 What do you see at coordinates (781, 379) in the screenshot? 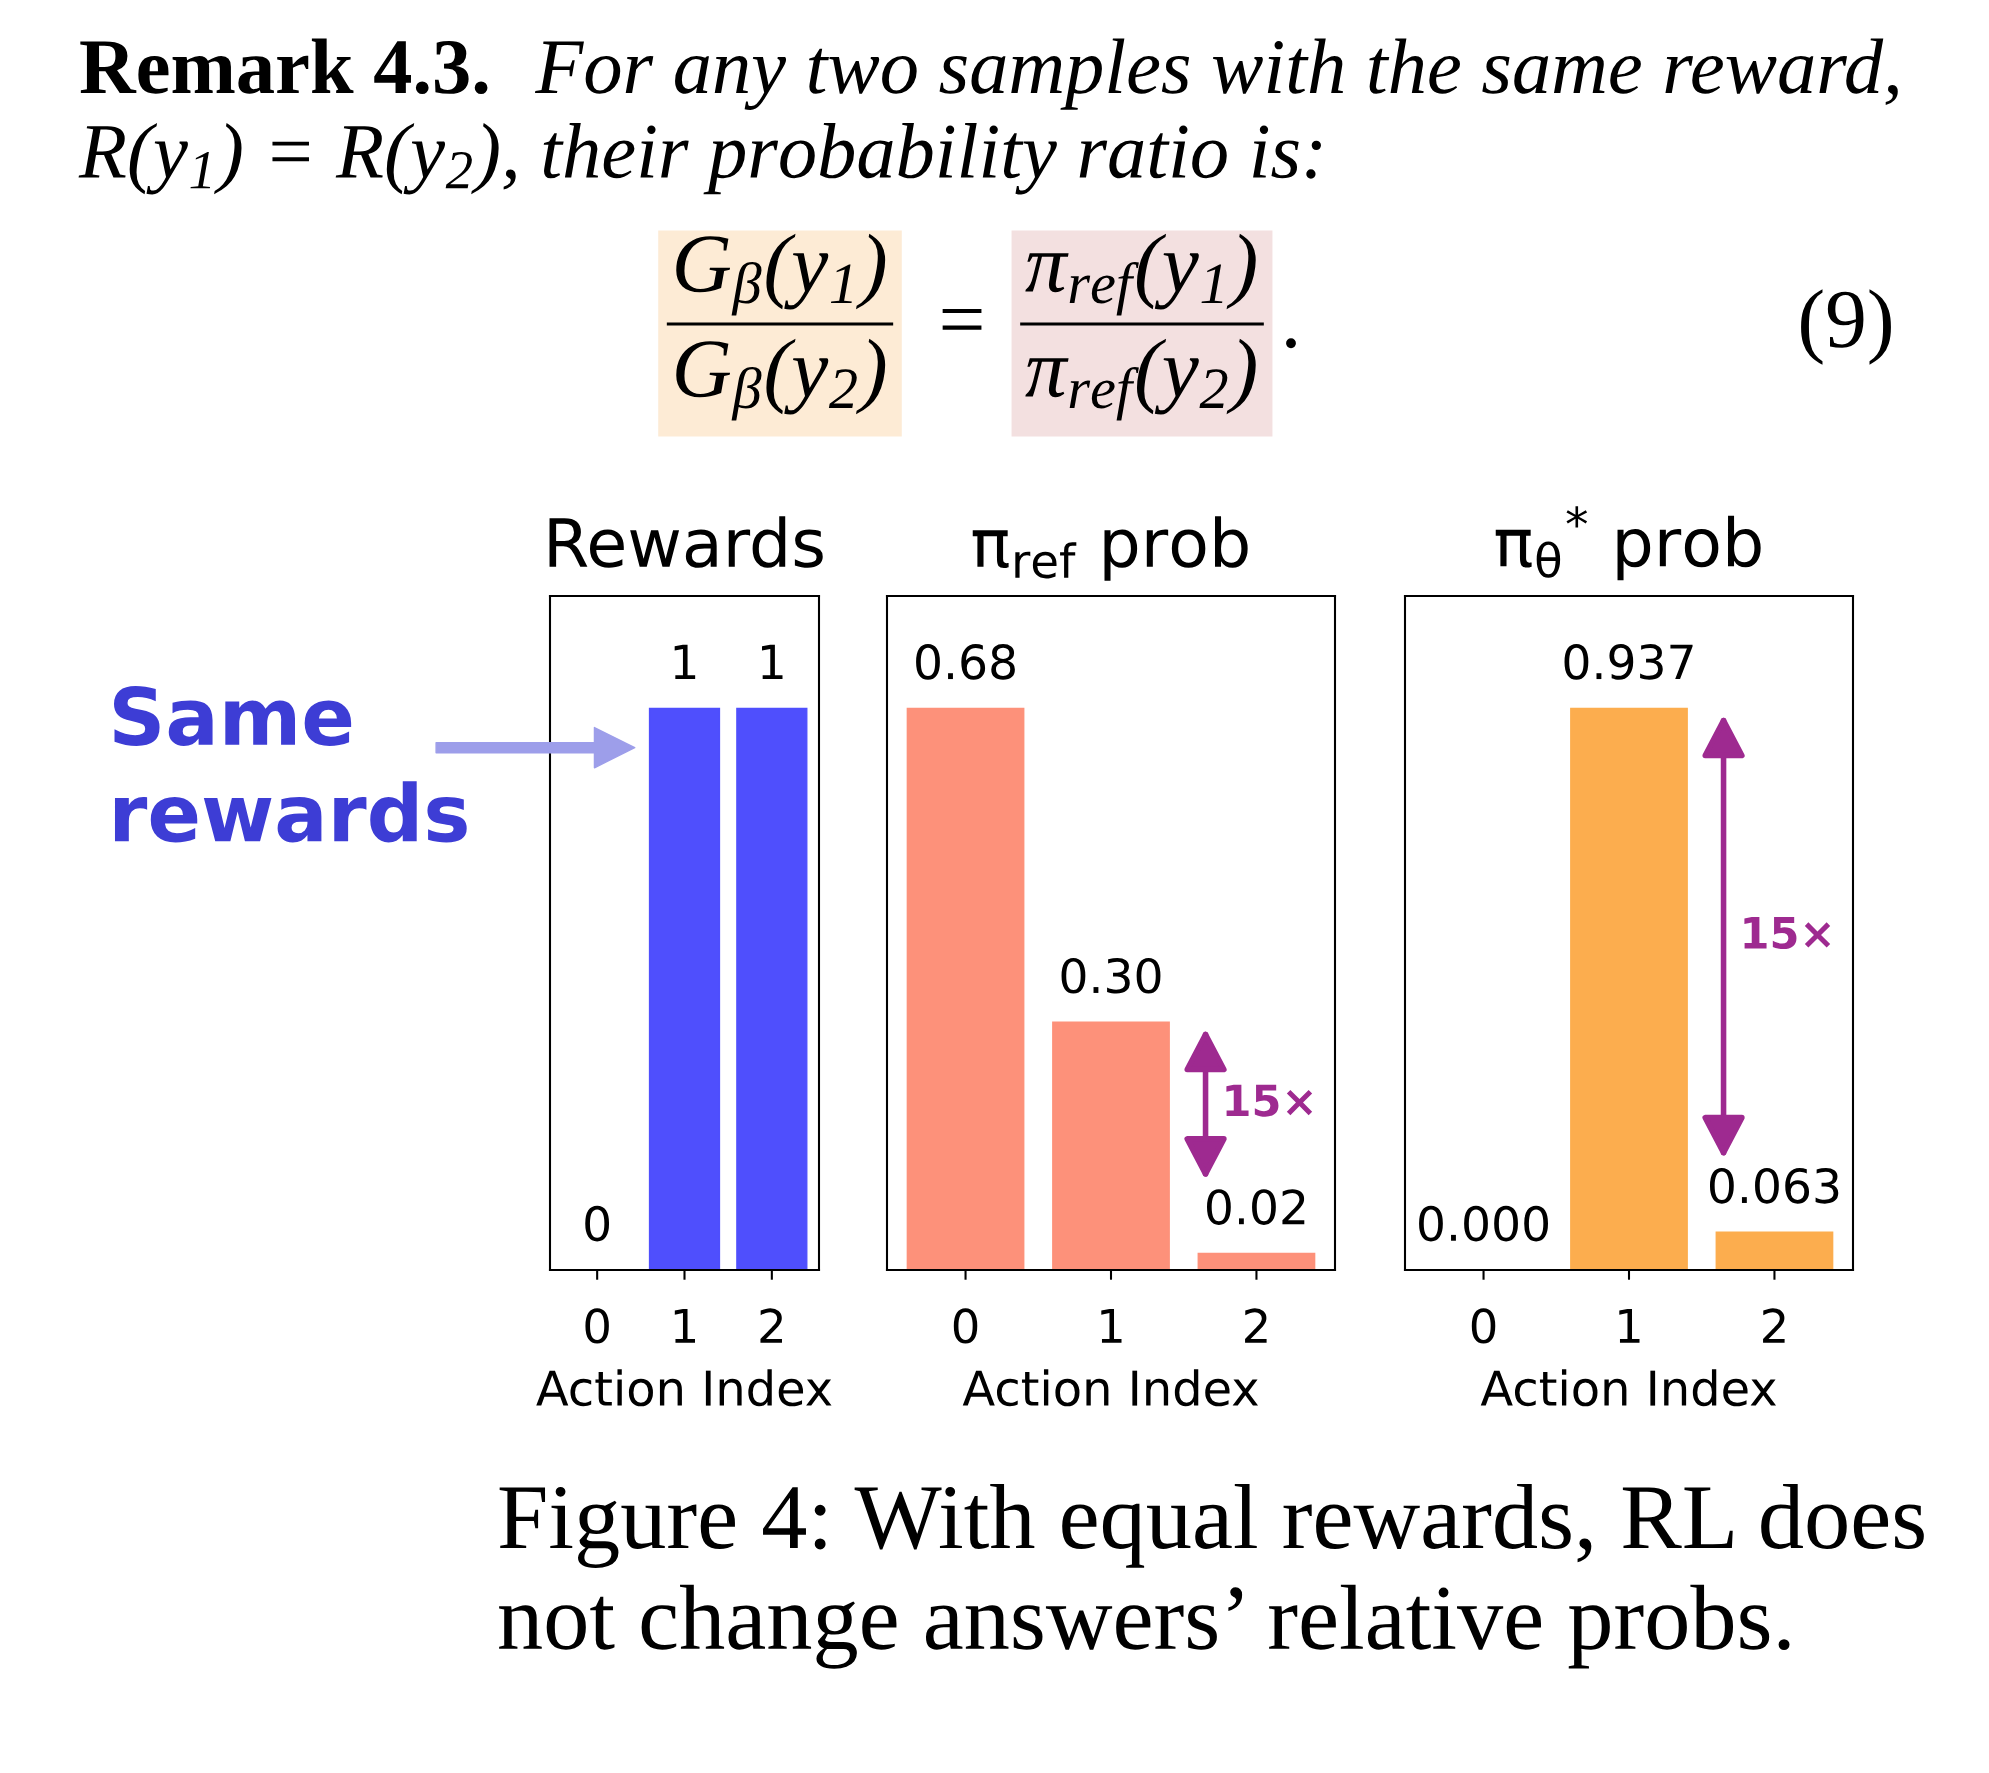
I see `text: G$_{β}$(y$_{2}$)` at bounding box center [781, 379].